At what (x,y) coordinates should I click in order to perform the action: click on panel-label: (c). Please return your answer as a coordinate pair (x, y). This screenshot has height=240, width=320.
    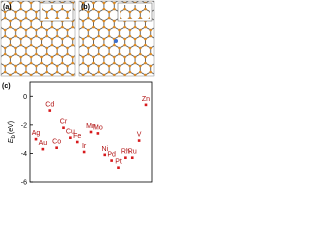
    Looking at the image, I should click on (6, 86).